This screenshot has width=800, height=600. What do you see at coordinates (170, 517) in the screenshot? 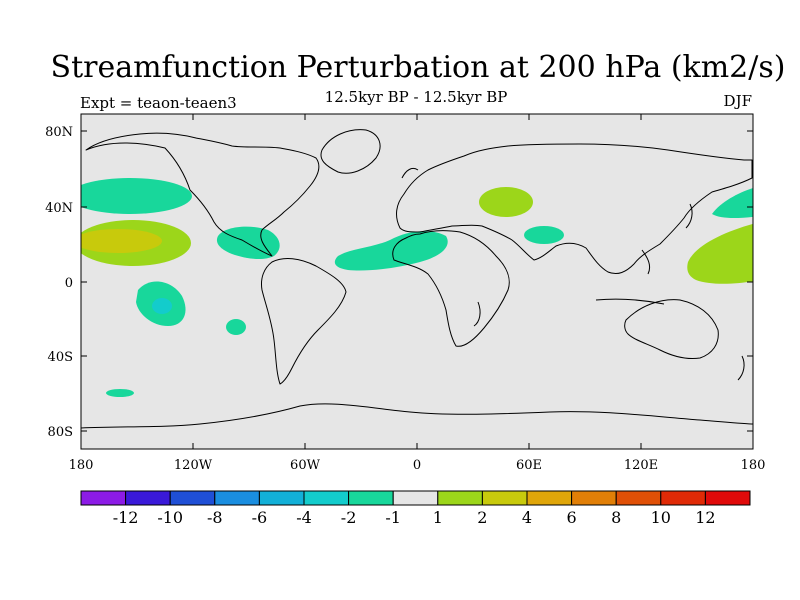
I see `colorbar-label-1: -10` at bounding box center [170, 517].